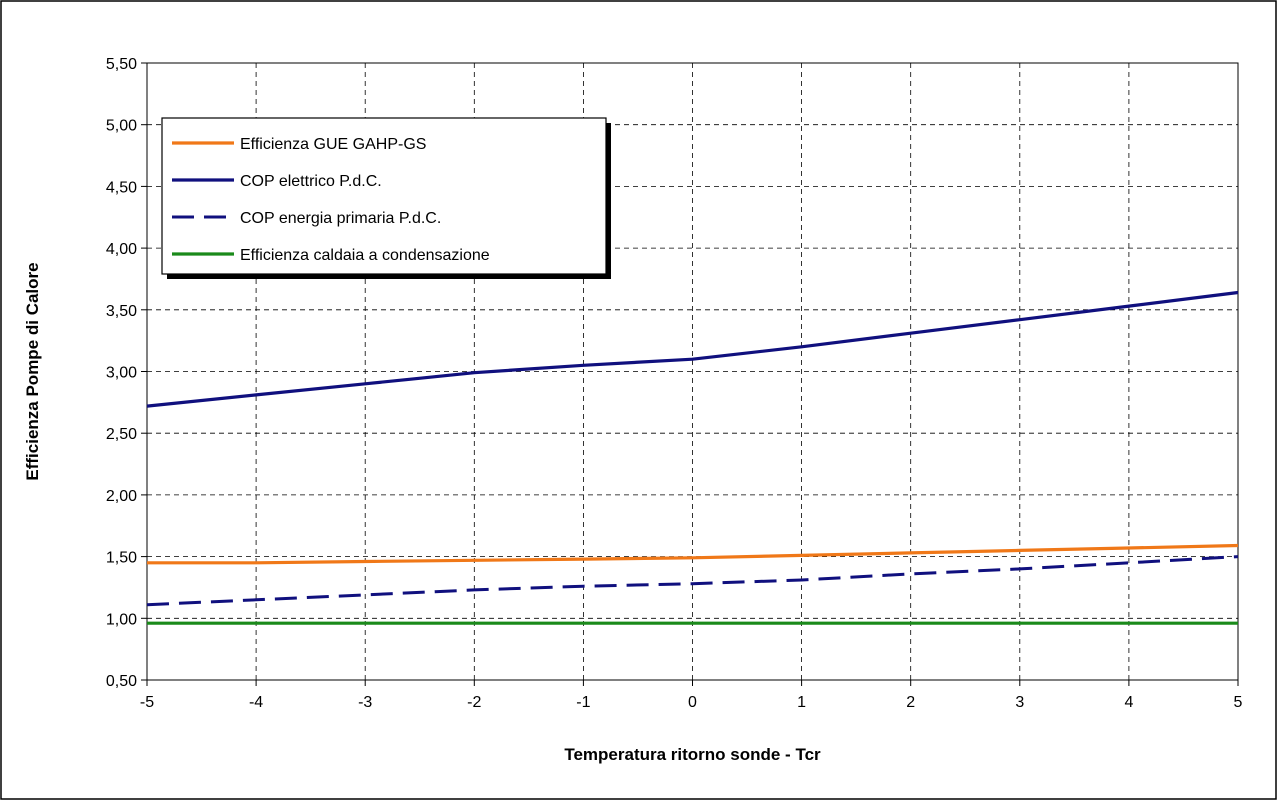 The width and height of the screenshot is (1277, 805). I want to click on x-tick-label: 3, so click(1019, 702).